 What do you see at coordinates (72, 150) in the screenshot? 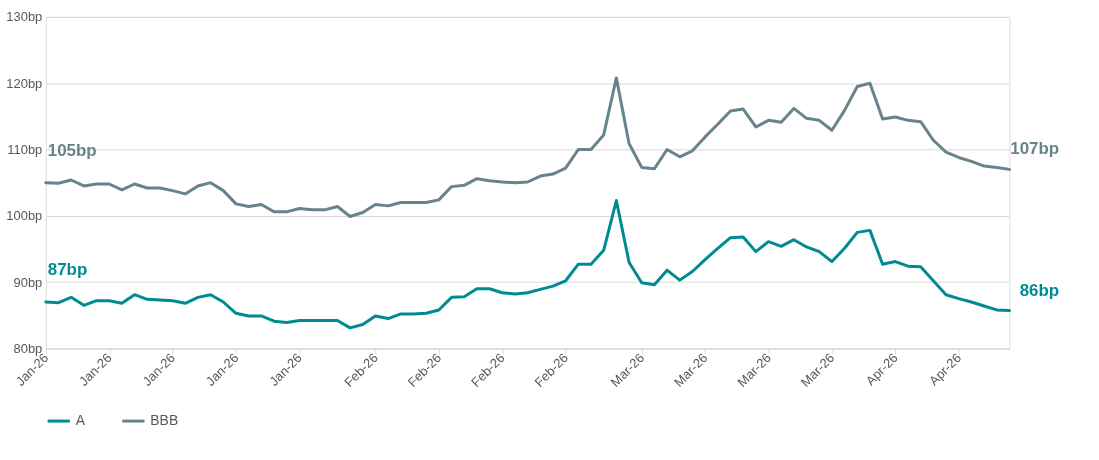
I see `annotation: 105bp` at bounding box center [72, 150].